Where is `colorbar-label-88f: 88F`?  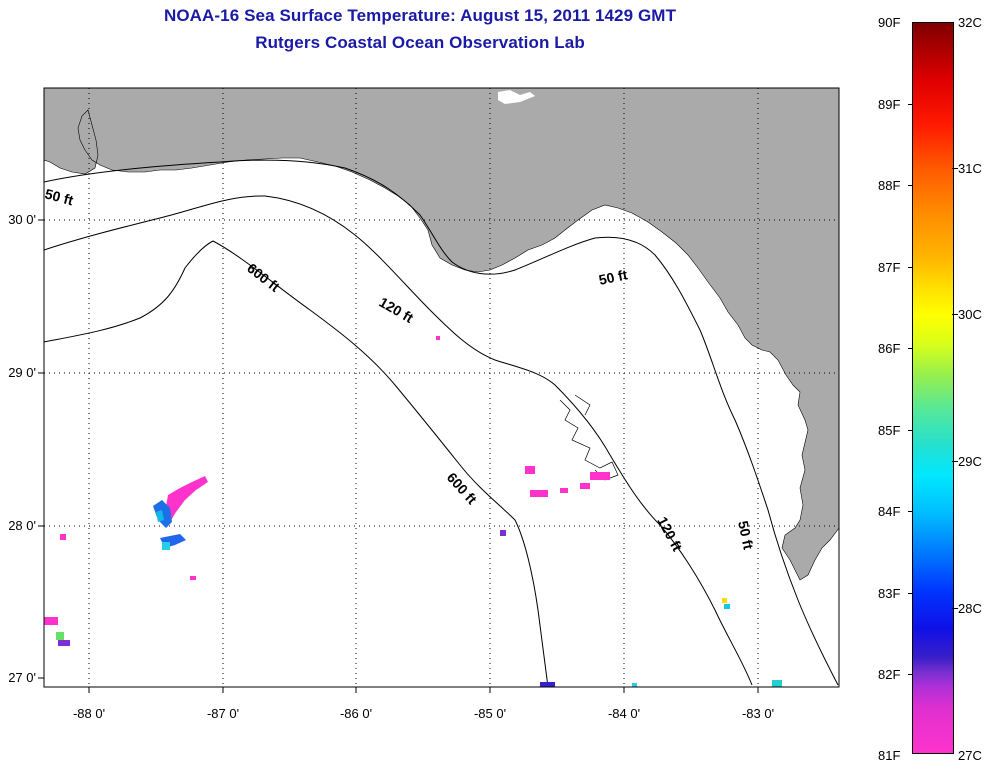
colorbar-label-88f: 88F is located at coordinates (889, 185).